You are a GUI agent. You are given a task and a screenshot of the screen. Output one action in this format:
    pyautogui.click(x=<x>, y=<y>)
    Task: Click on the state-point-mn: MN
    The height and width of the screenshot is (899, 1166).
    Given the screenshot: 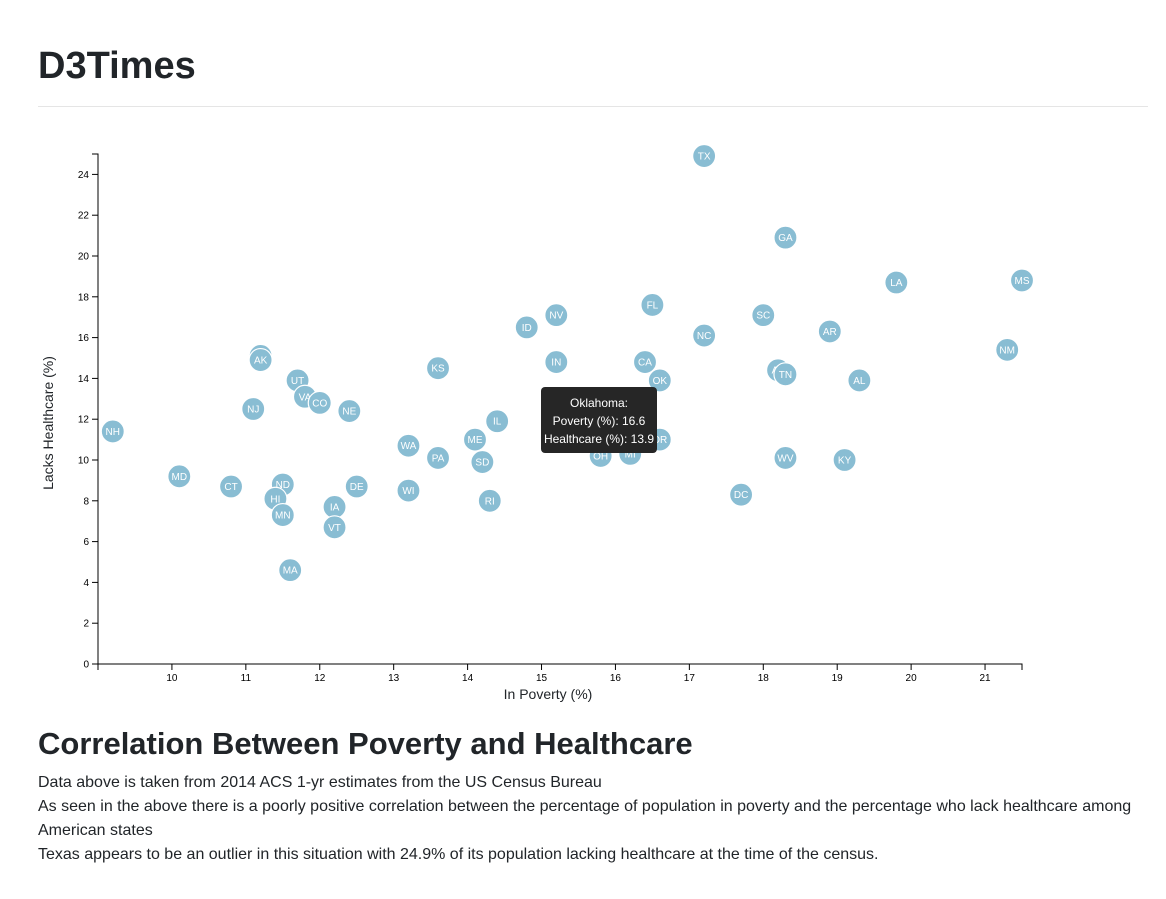 What is the action you would take?
    pyautogui.click(x=282, y=515)
    